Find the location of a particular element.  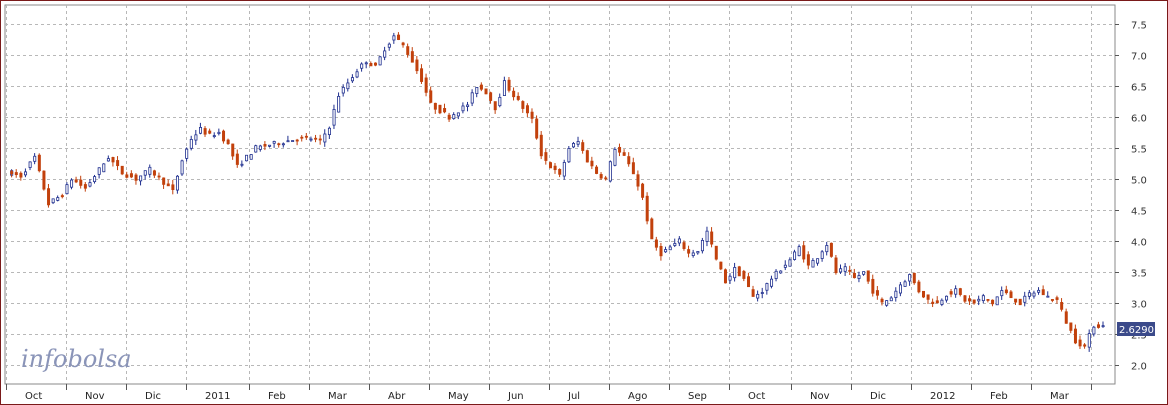

x-tick-label: Sep is located at coordinates (697, 396).